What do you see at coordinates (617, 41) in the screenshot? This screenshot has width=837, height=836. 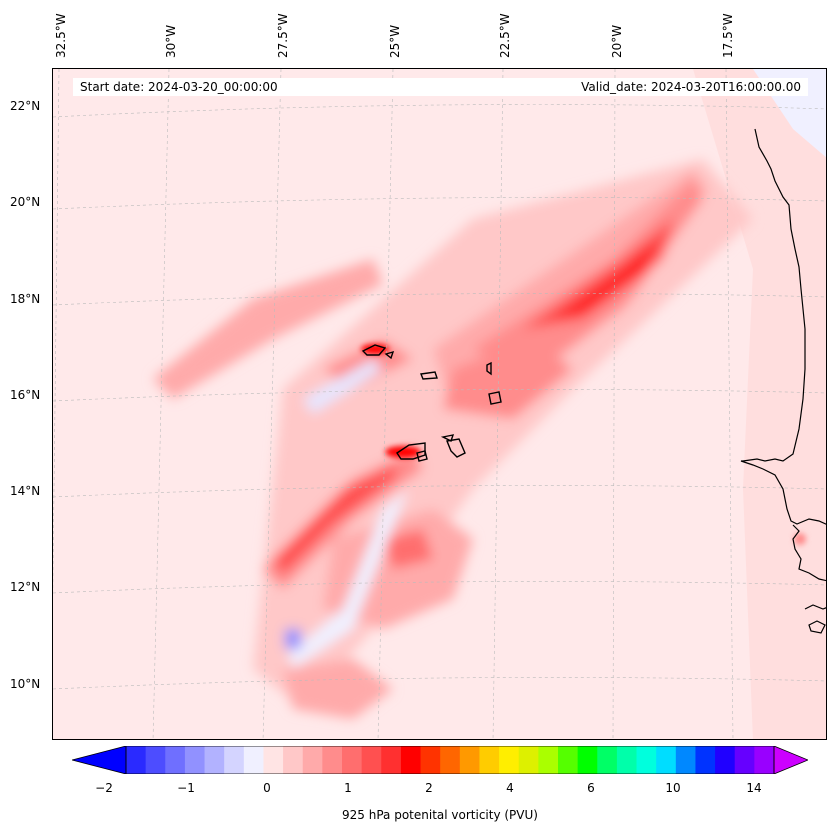 I see `lon-label: 20°W` at bounding box center [617, 41].